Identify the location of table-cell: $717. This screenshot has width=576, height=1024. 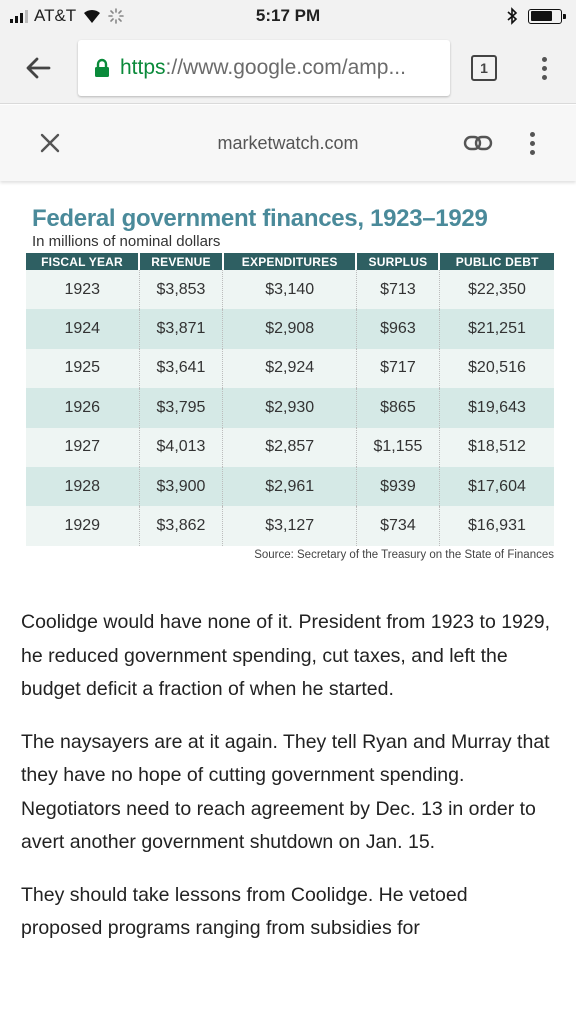
(398, 368).